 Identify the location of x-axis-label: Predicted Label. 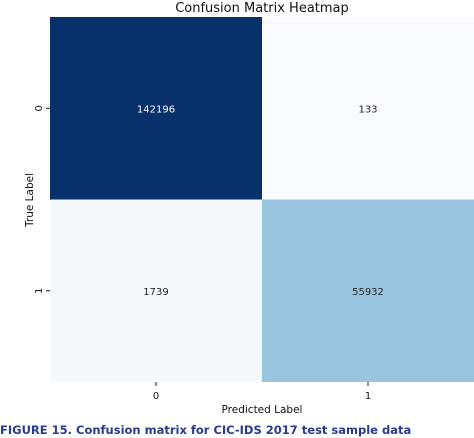
(262, 410).